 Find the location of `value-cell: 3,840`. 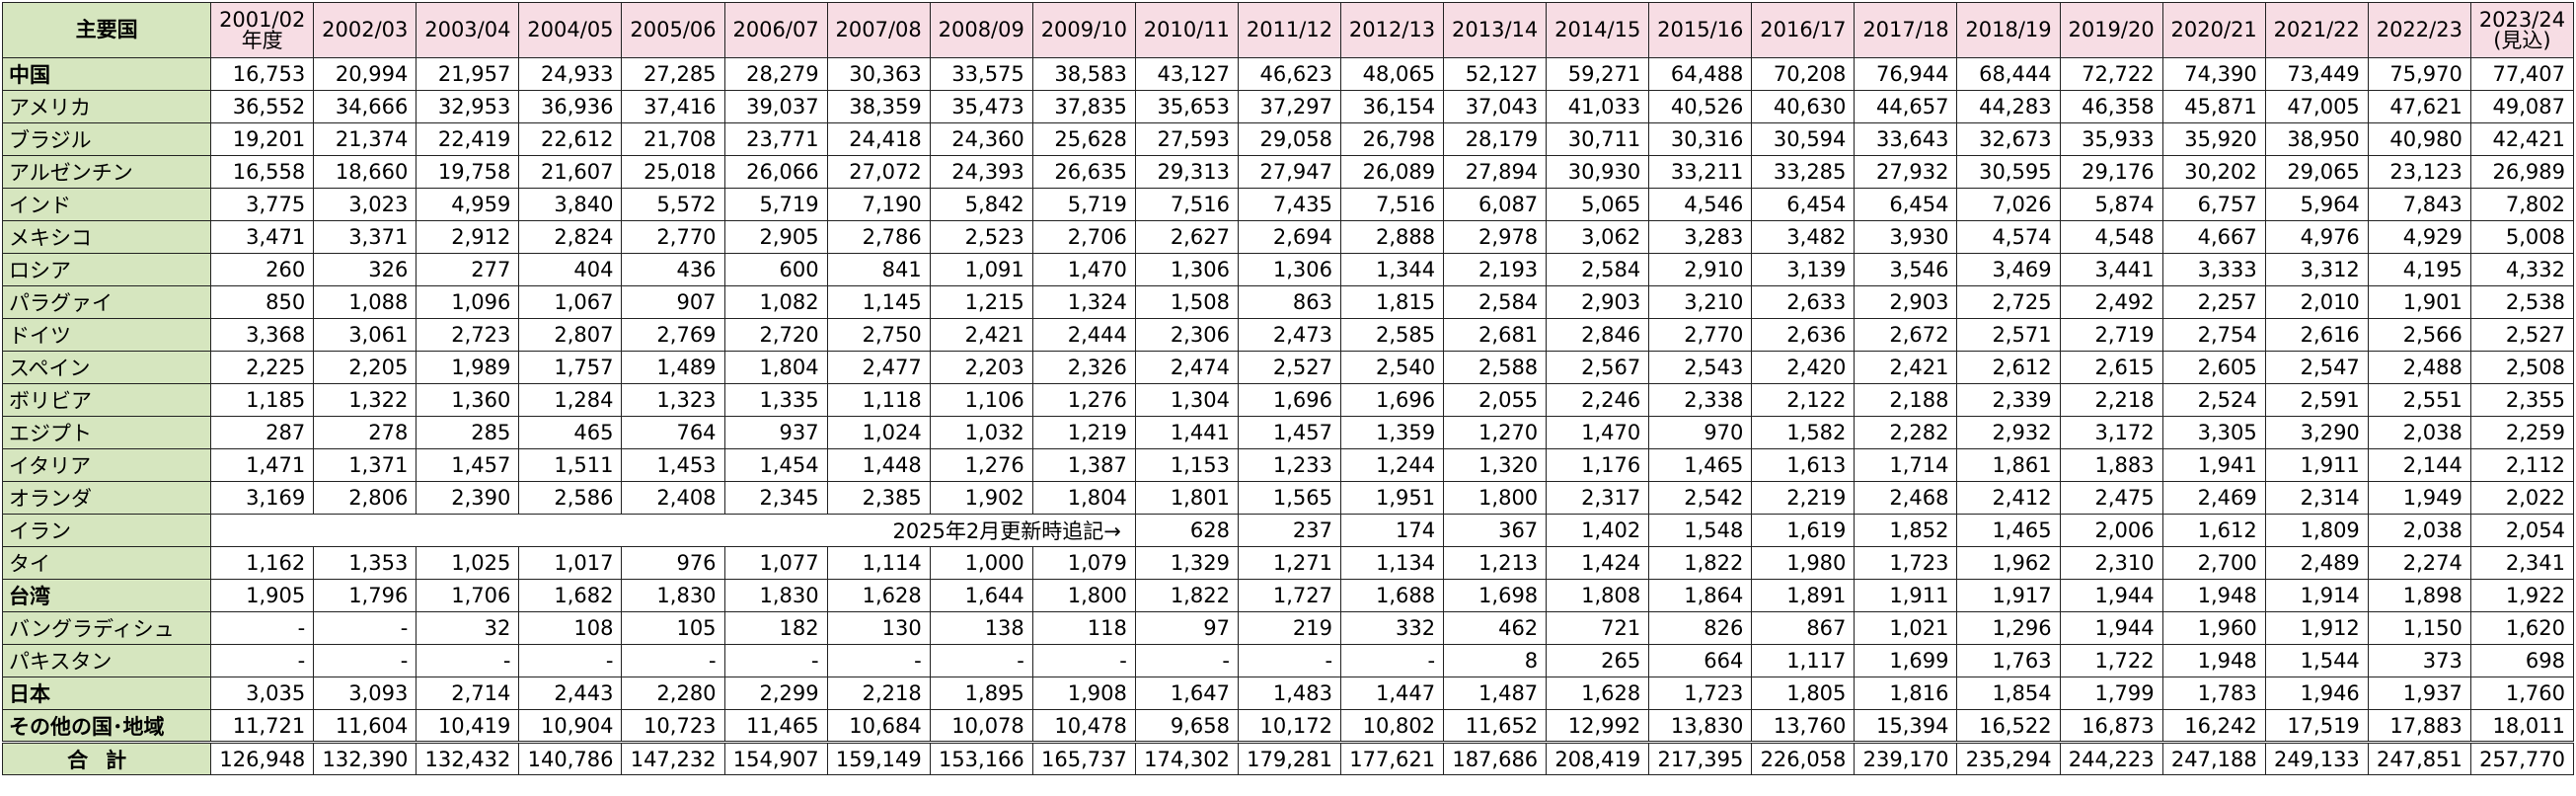

value-cell: 3,840 is located at coordinates (571, 204).